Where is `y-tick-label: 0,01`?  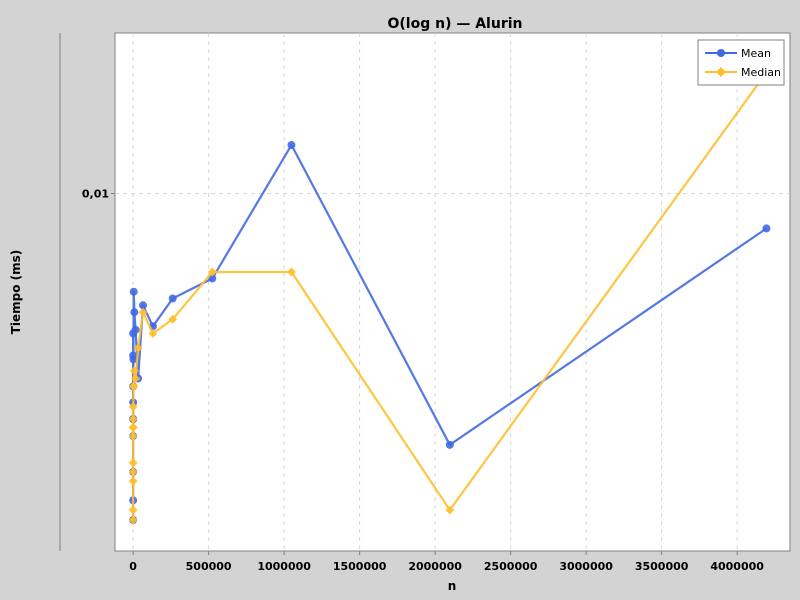
y-tick-label: 0,01 is located at coordinates (95, 194).